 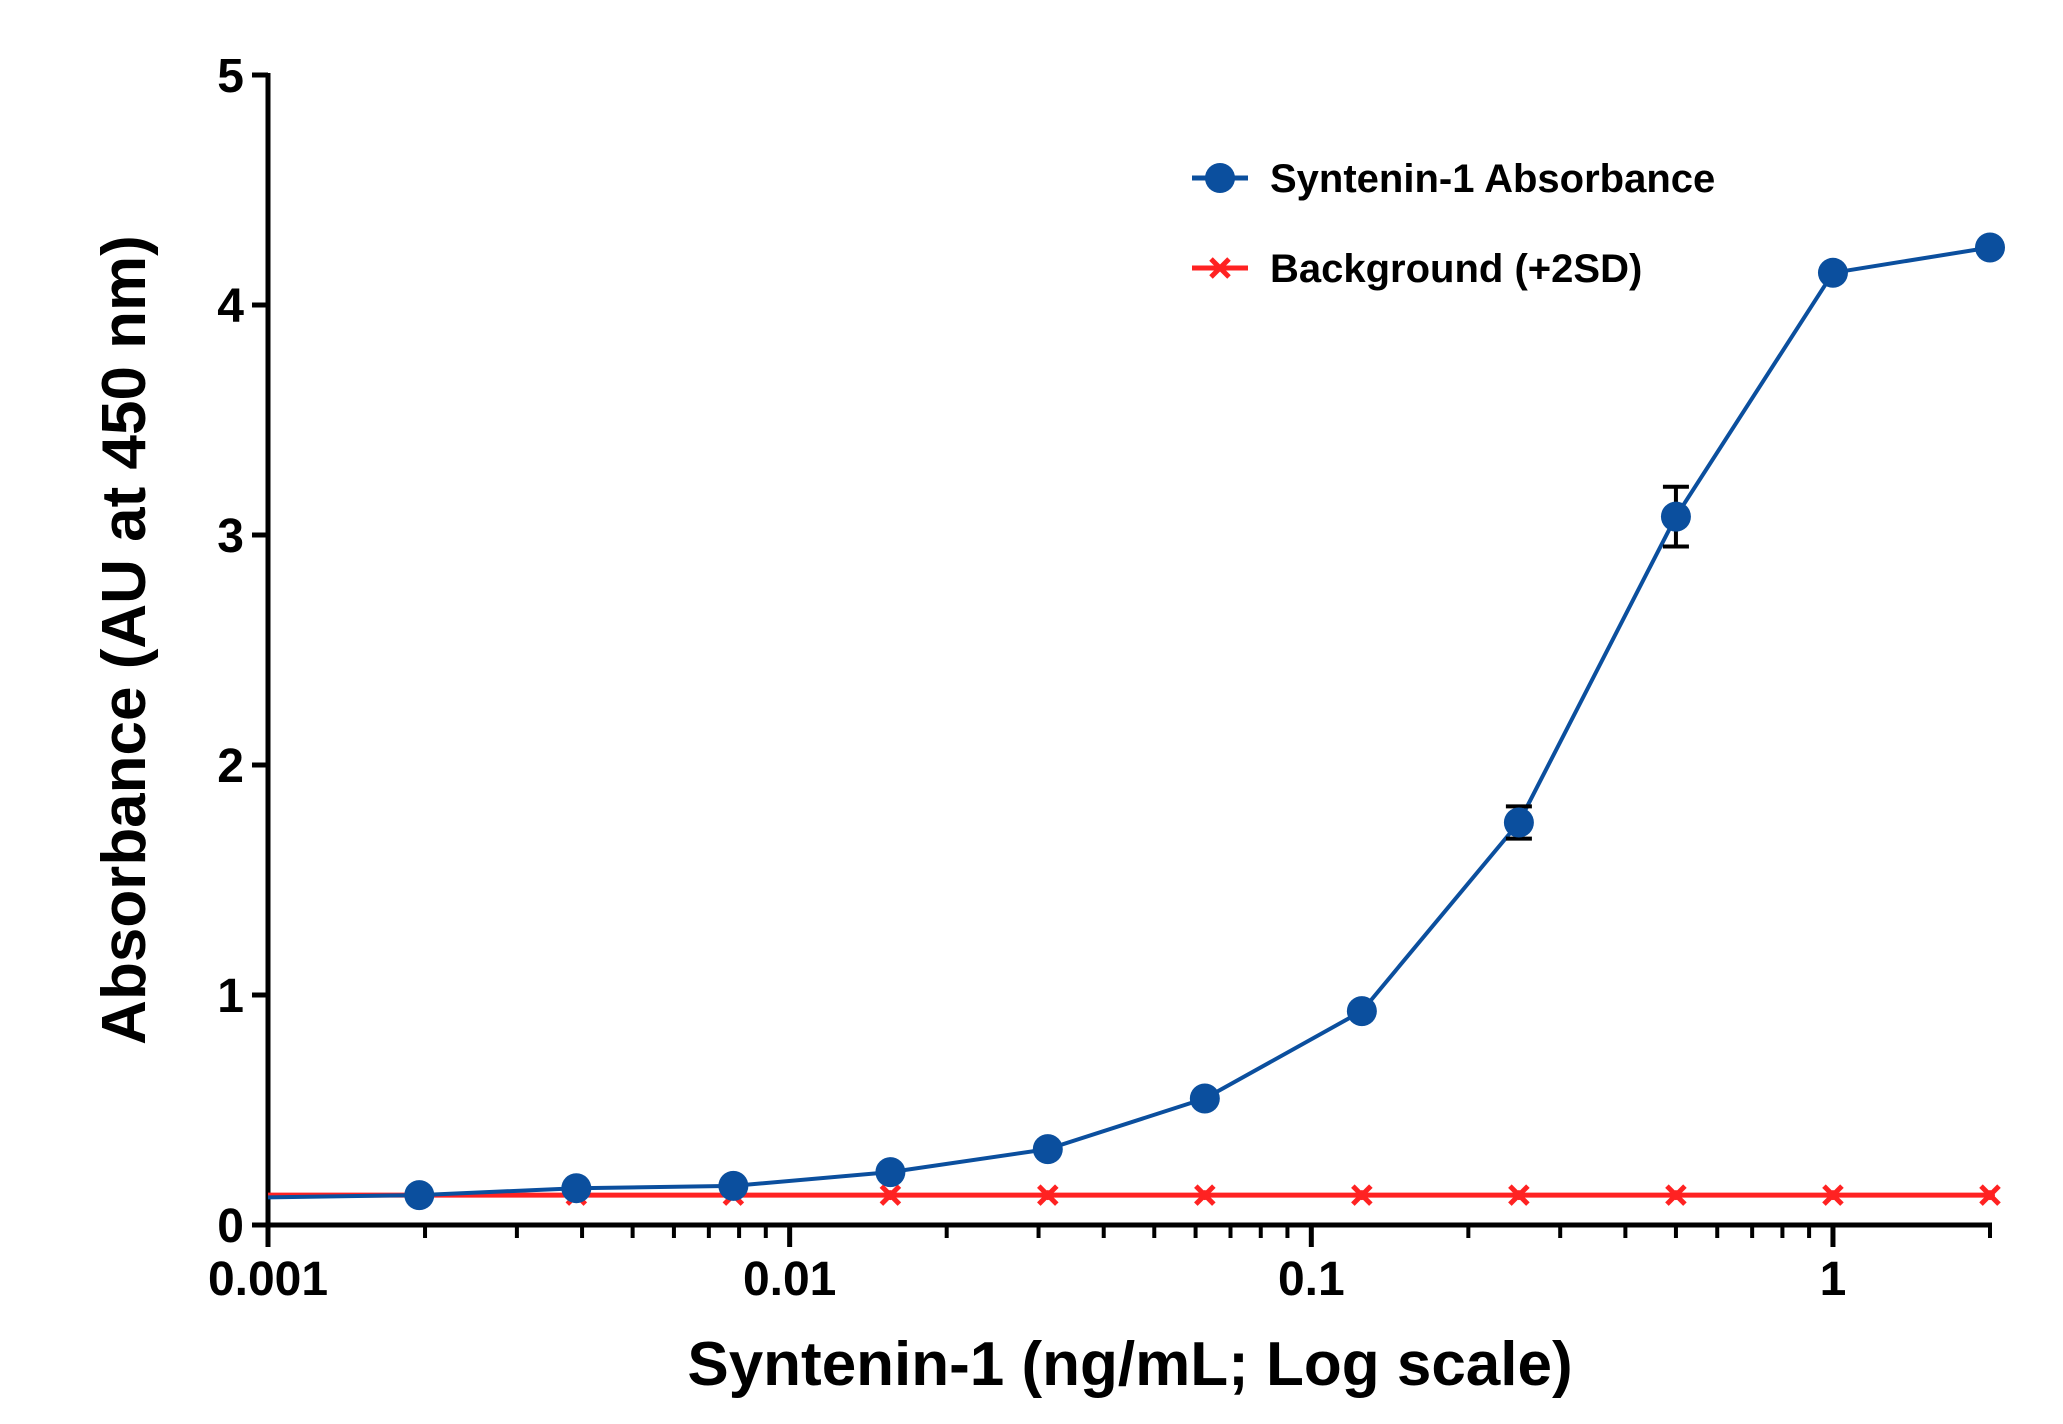 I want to click on x-axis-title: Syntenin-1 (ng/mL; Log scale), so click(x=1129, y=1364).